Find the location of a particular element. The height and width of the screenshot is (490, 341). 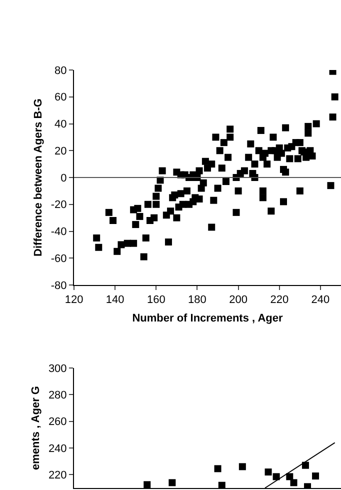

x-tick-label: 240 is located at coordinates (320, 300).